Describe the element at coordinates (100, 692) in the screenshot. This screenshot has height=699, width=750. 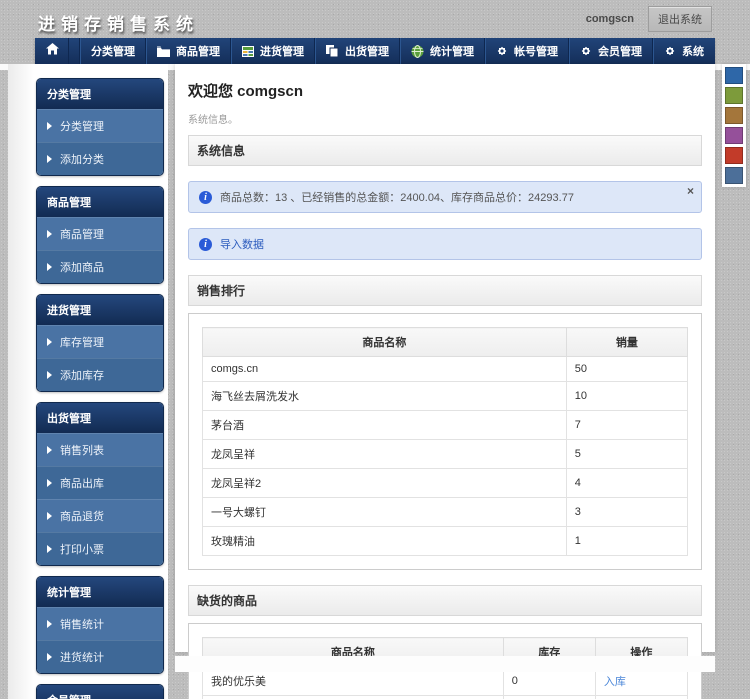
I see `sidebar-section-title: 会员管理` at that location.